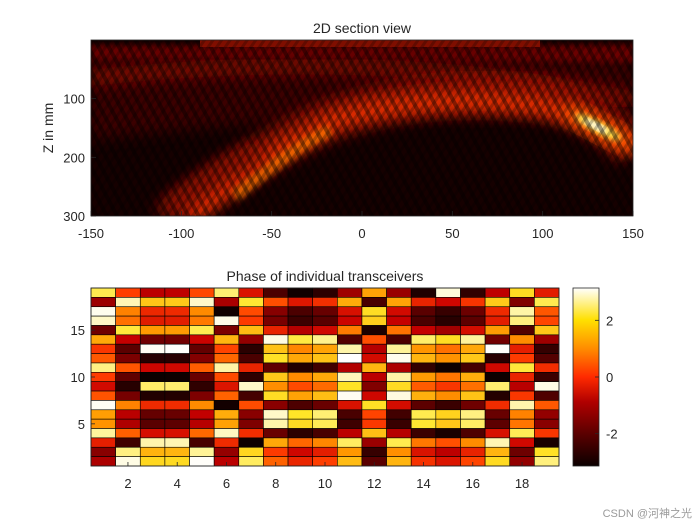 Image resolution: width=700 pixels, height=525 pixels. I want to click on x-tick-label: 18, so click(522, 483).